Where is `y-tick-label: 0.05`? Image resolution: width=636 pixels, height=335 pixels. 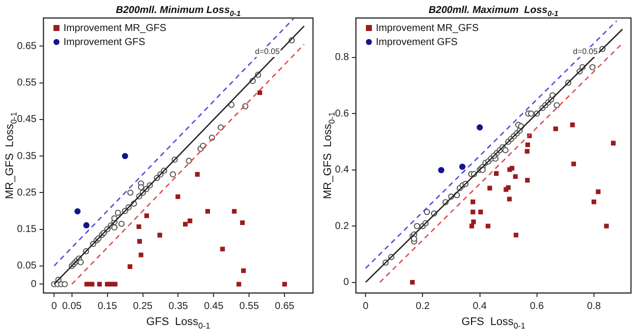 y-tick-label: 0.05 is located at coordinates (26, 266).